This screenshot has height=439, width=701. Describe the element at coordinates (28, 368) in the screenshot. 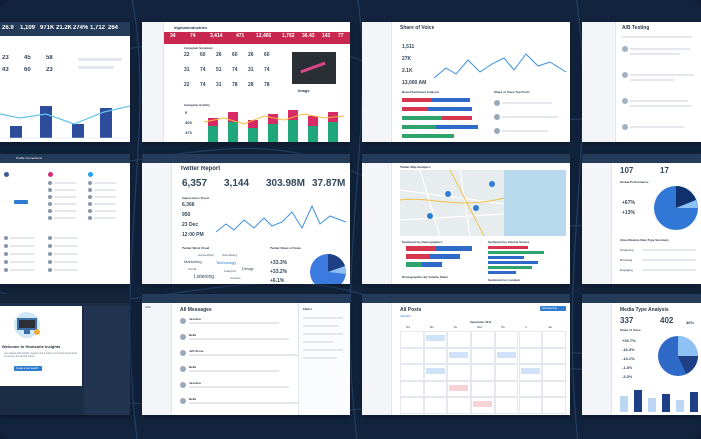

I see `create-search-button: Create a new search` at that location.